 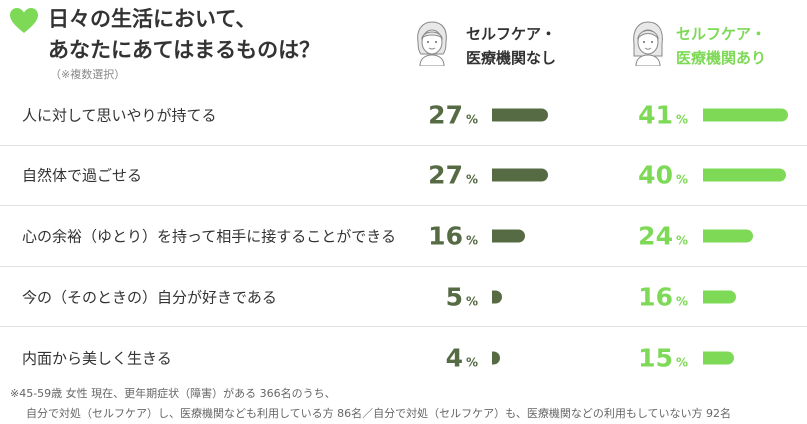 I want to click on heart-icon, so click(x=24, y=20).